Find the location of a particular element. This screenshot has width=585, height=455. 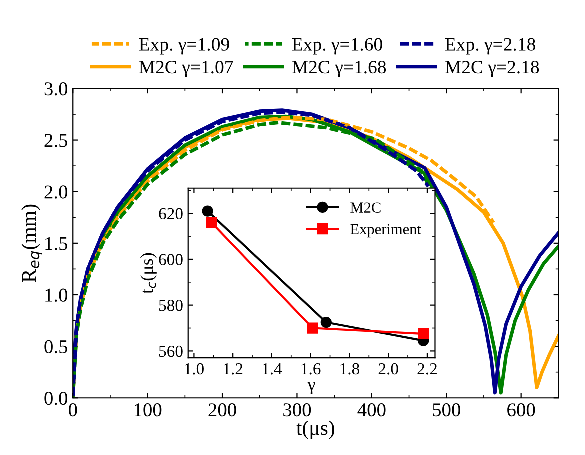

y-tick-label: 0.0 is located at coordinates (56, 399).